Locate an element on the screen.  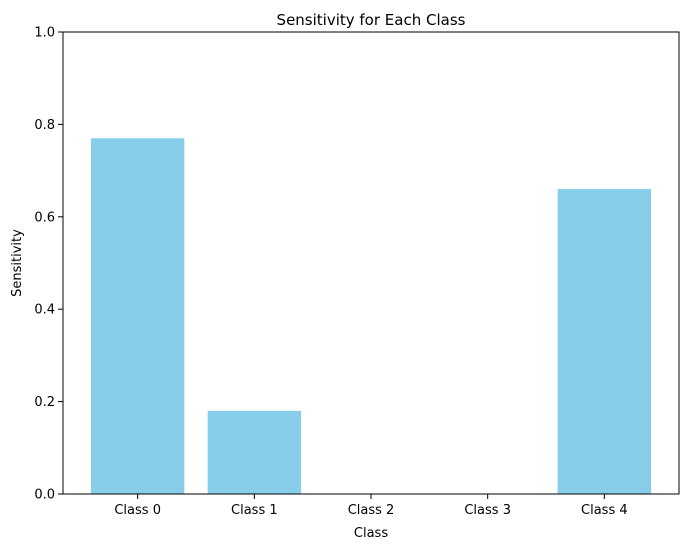
x-tick-label: Class 4 is located at coordinates (604, 510).